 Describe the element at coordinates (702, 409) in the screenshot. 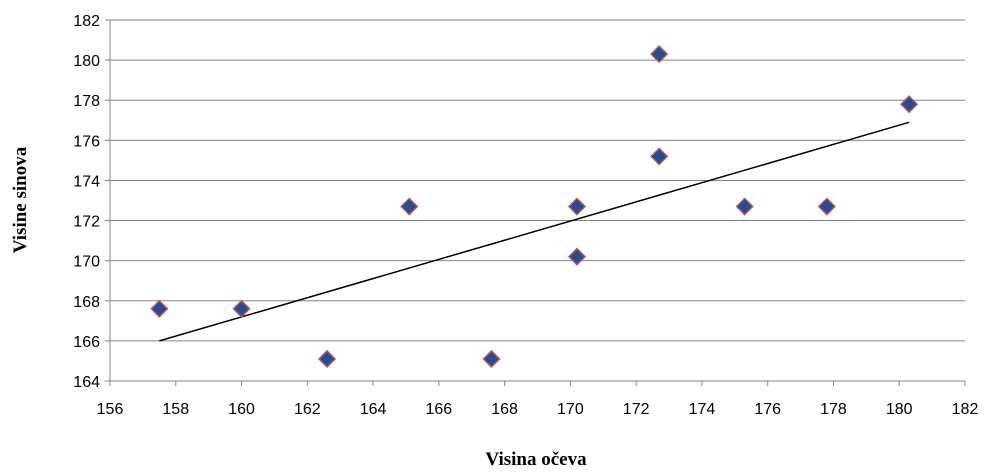

I see `x-tick-label: 174` at that location.